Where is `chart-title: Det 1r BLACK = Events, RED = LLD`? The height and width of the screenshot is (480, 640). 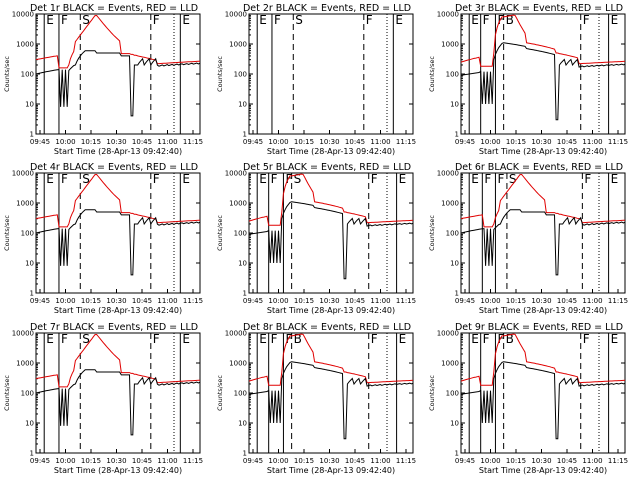 chart-title: Det 1r BLACK = Events, RED = LLD is located at coordinates (114, 8).